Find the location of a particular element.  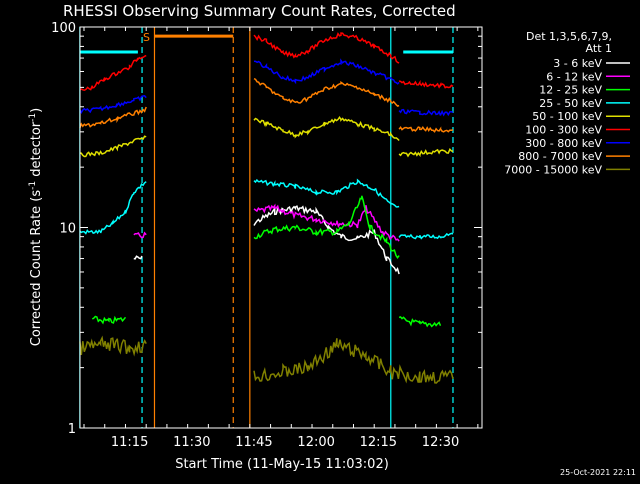

series-25-50-keV is located at coordinates (266, 209).